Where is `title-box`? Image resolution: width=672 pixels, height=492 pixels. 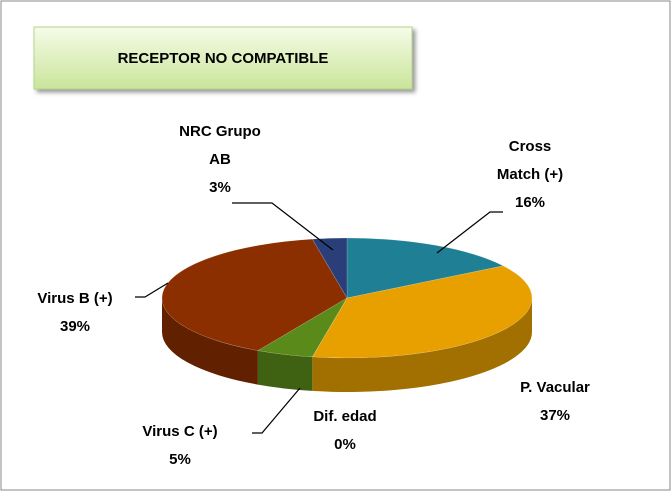
title-box is located at coordinates (223, 58).